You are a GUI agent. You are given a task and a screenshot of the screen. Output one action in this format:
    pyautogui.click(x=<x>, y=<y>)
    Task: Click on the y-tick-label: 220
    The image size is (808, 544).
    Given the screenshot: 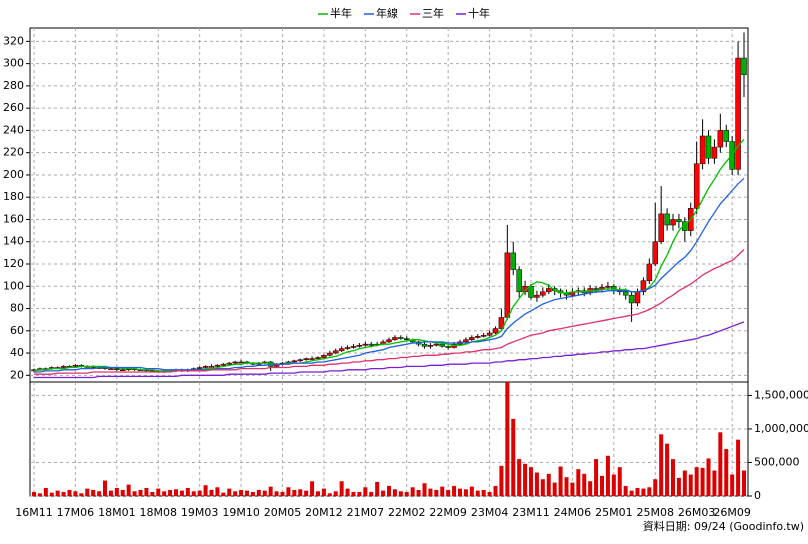 What is the action you would take?
    pyautogui.click(x=13, y=152)
    